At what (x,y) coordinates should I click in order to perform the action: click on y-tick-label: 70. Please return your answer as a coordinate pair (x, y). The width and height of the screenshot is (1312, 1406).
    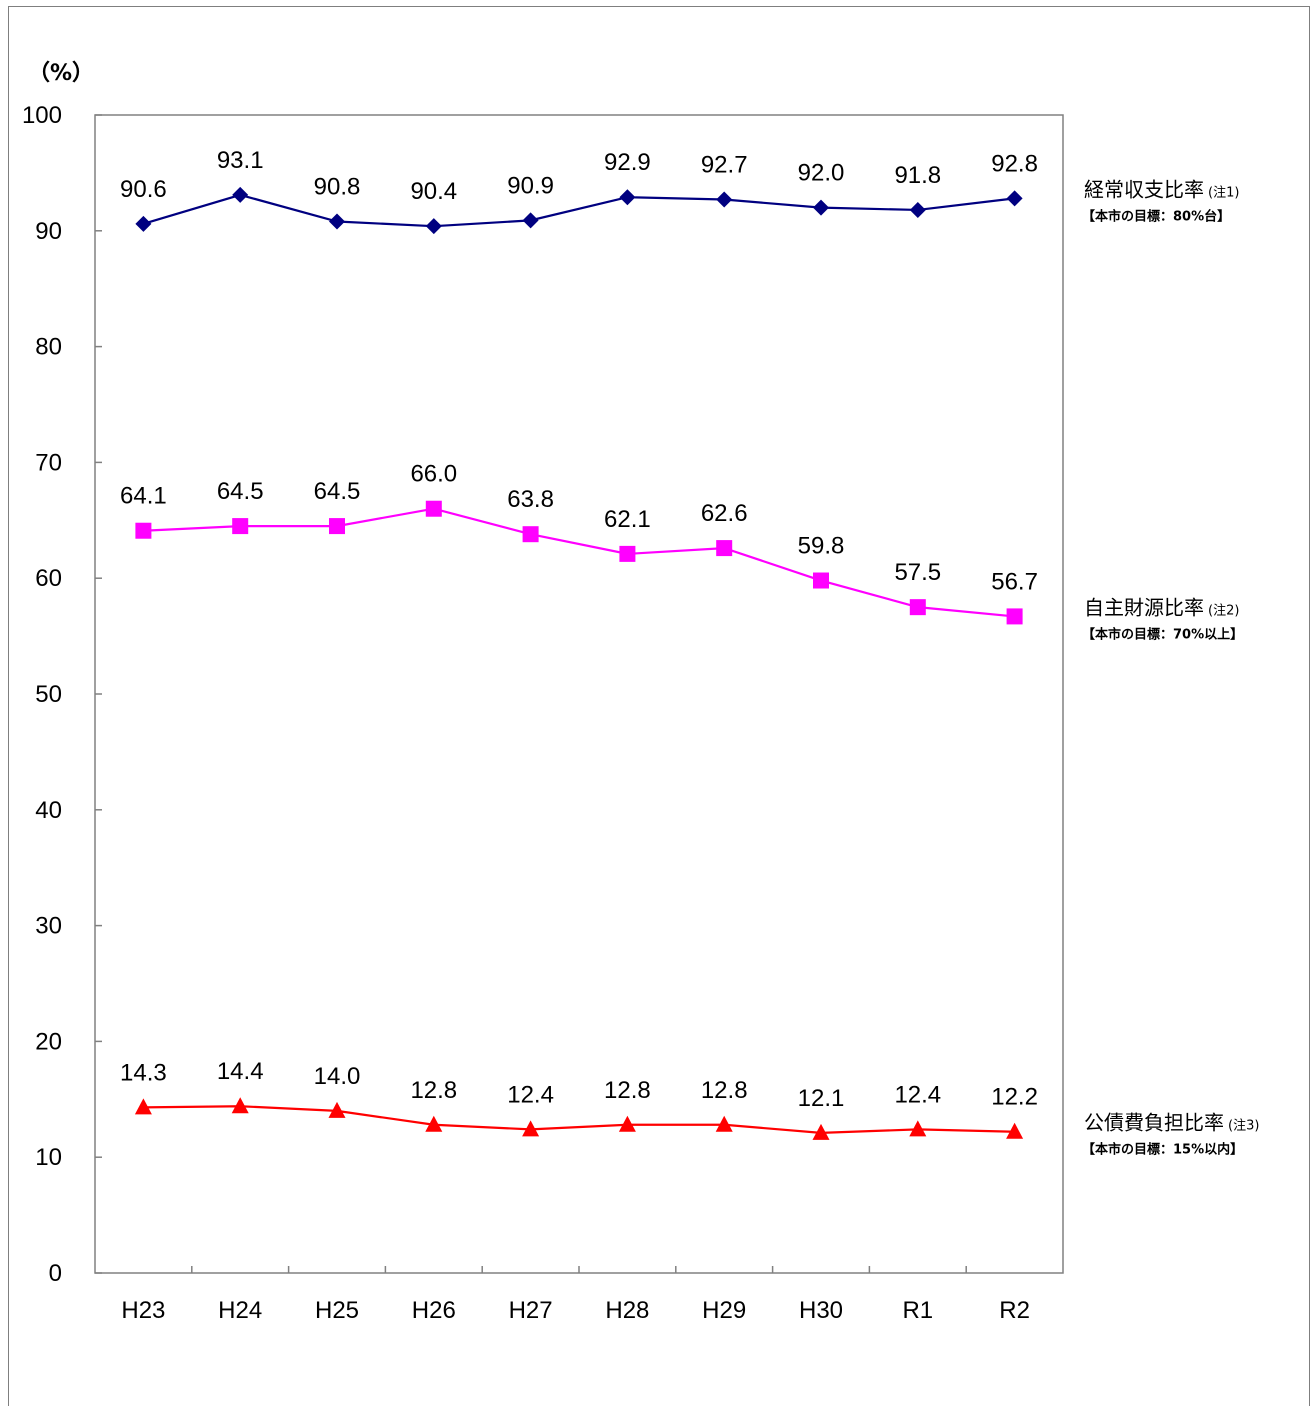
    Looking at the image, I should click on (48, 462).